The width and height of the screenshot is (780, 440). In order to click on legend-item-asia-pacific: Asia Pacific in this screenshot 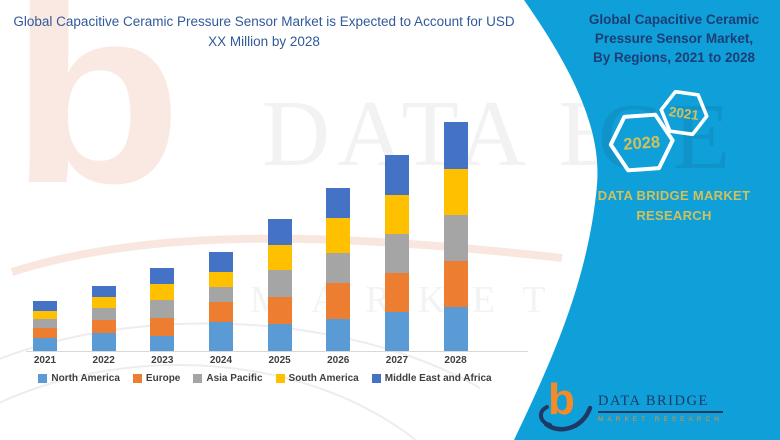, I will do `click(228, 378)`.